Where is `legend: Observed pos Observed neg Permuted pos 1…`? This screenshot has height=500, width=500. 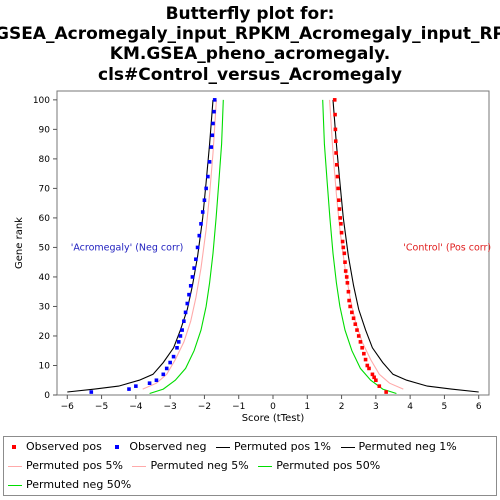 legend: Observed pos Observed neg Permuted pos 1… is located at coordinates (250, 466).